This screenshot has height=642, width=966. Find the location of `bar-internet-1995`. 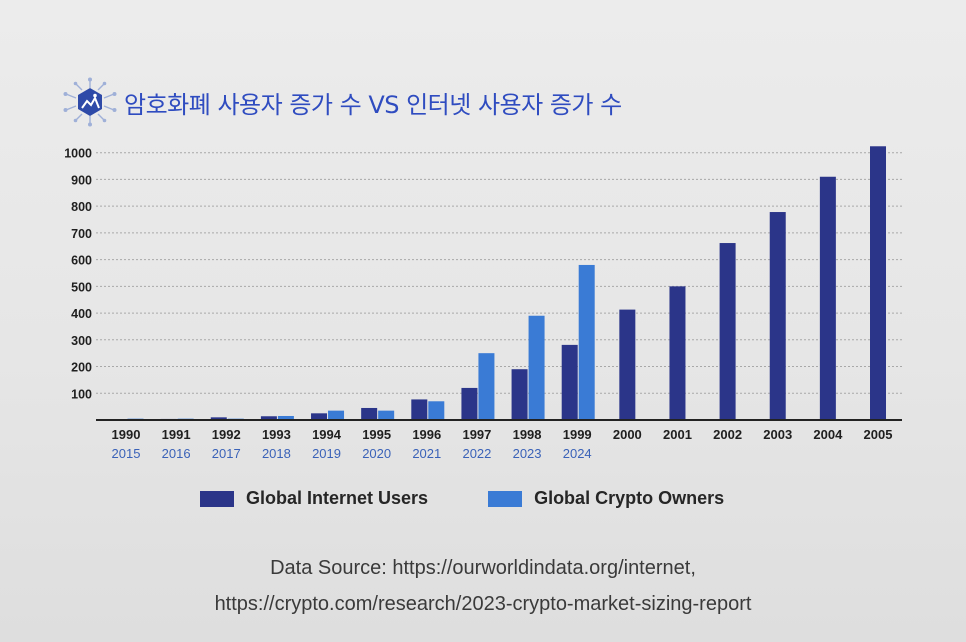

bar-internet-1995 is located at coordinates (369, 413).